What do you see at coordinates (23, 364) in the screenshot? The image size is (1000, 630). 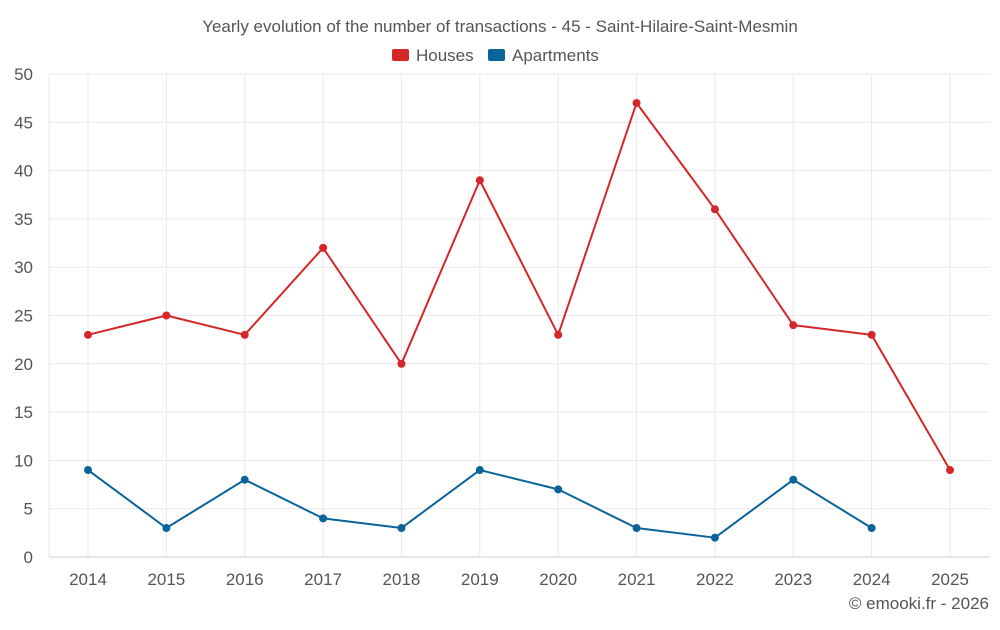 I see `y-tick-label: 20` at bounding box center [23, 364].